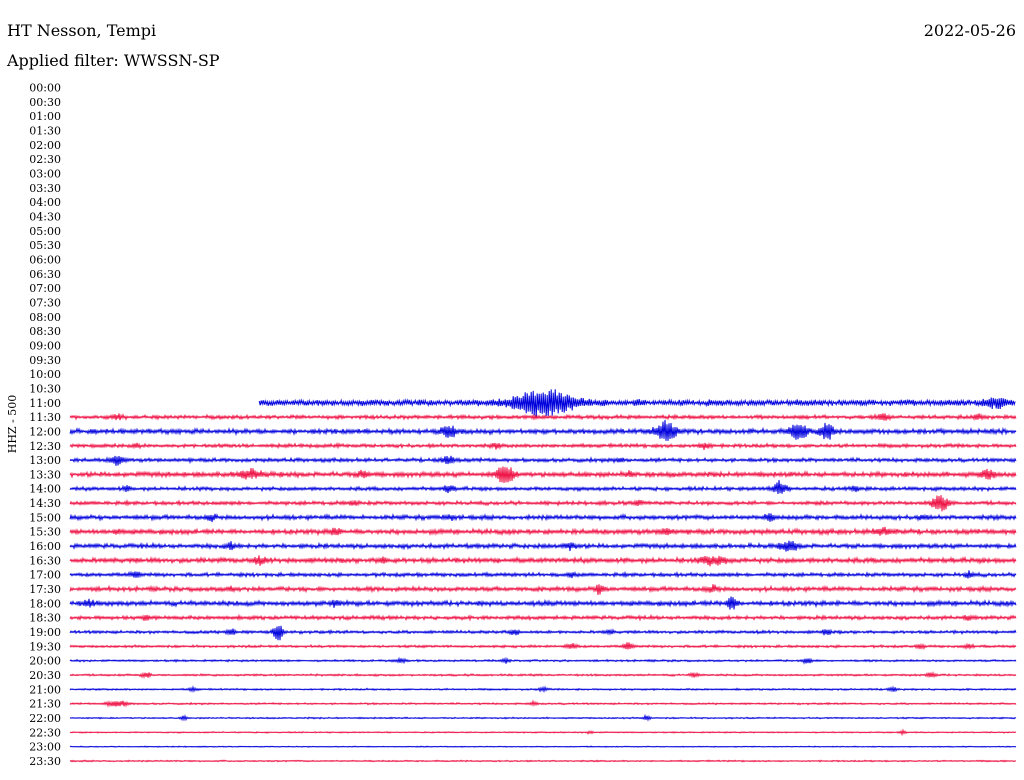 Image resolution: width=1024 pixels, height=780 pixels. Describe the element at coordinates (45, 145) in the screenshot. I see `row-label: 02:00` at that location.